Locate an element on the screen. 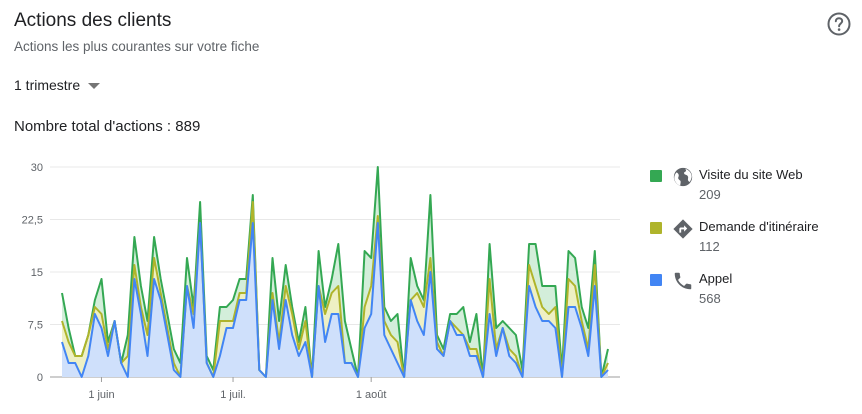  help-circle-icon is located at coordinates (839, 24).